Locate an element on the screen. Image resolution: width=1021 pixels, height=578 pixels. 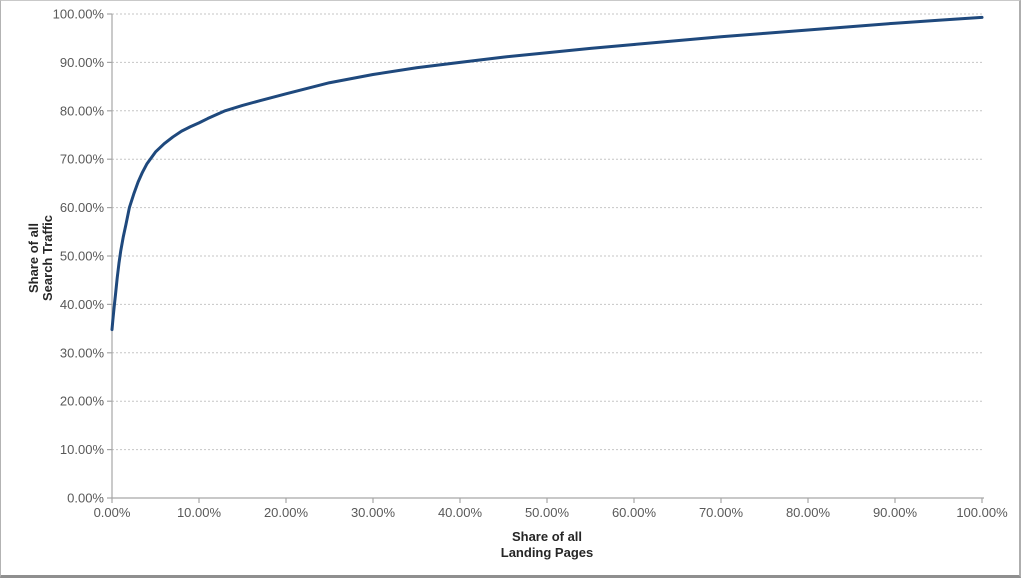
x-tick-label: 50.00% is located at coordinates (547, 512).